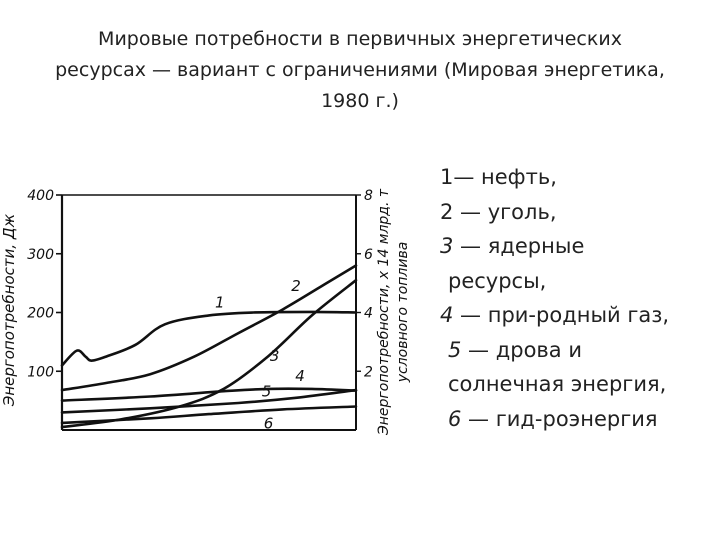 The width and height of the screenshot is (720, 540). What do you see at coordinates (40, 196) in the screenshot?
I see `y-tick-left-label: 400` at bounding box center [40, 196].